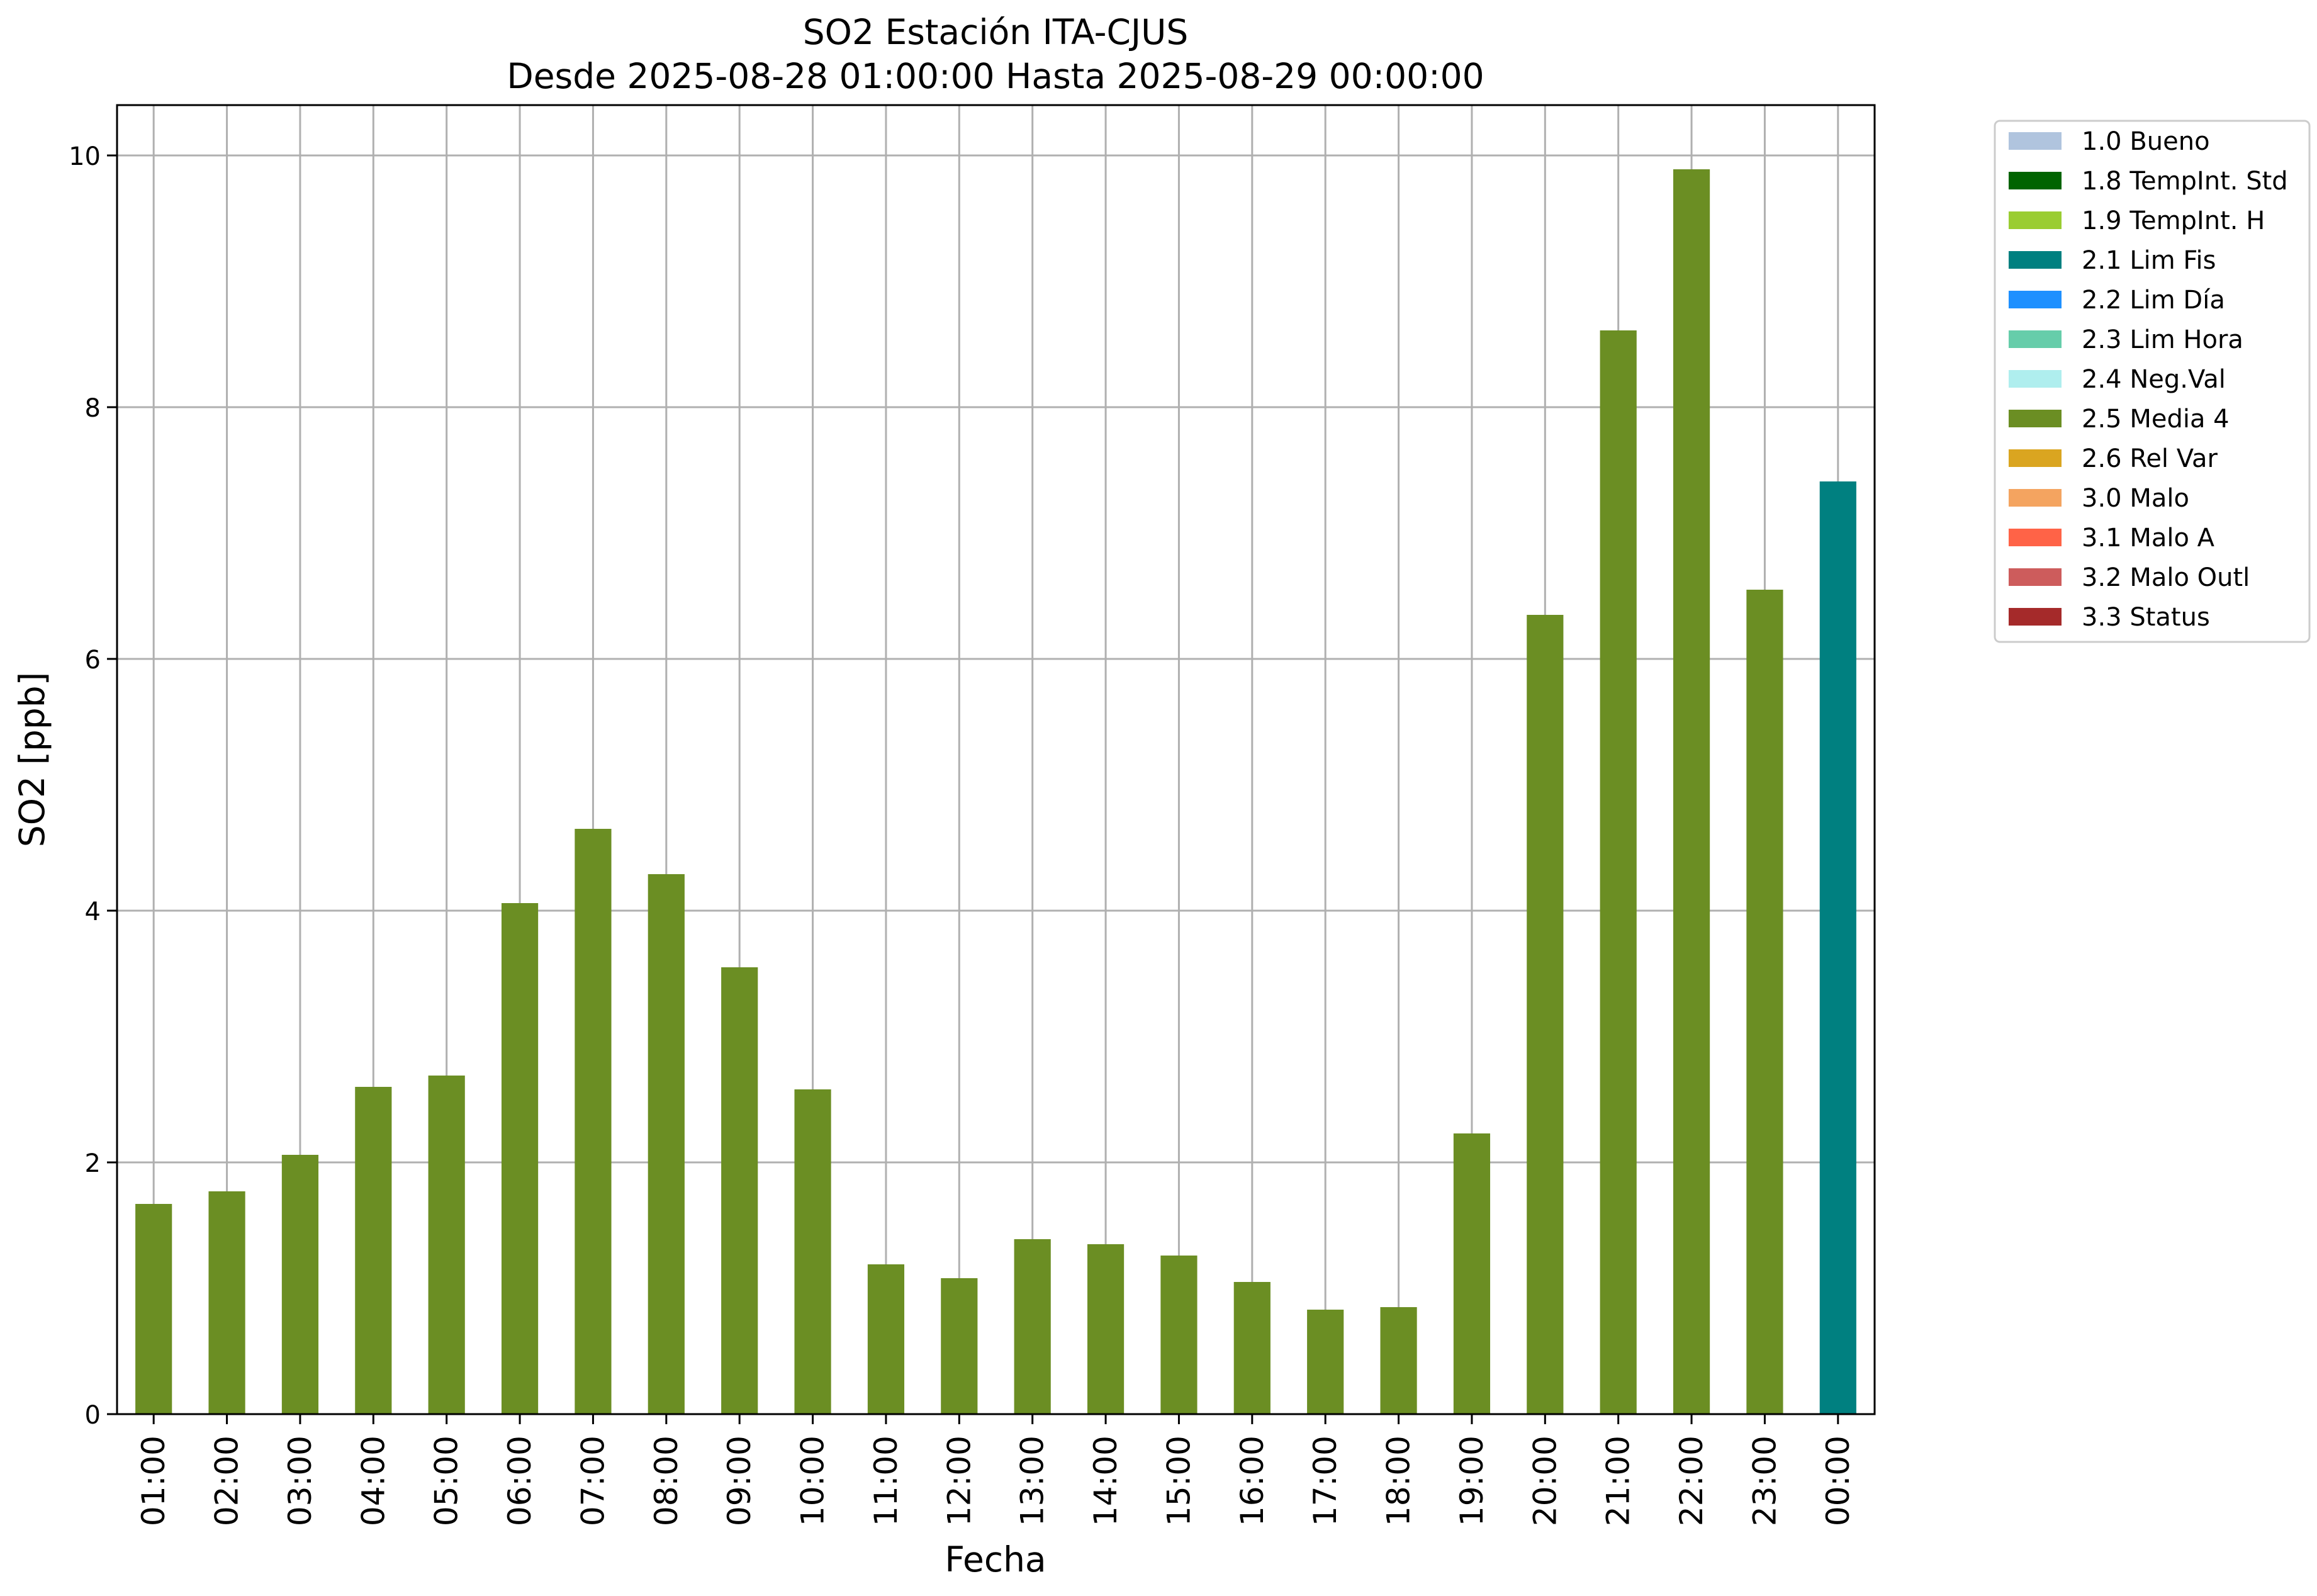 This screenshot has height=1596, width=2317. What do you see at coordinates (2148, 538) in the screenshot?
I see `legend-label: 3.1 Malo A` at bounding box center [2148, 538].